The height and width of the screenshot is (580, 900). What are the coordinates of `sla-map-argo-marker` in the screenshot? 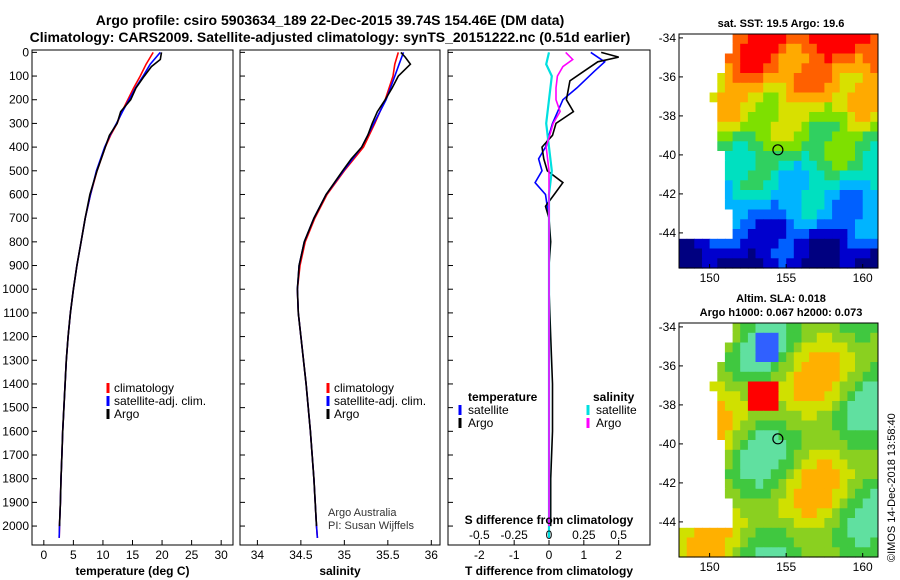 It's located at (778, 439).